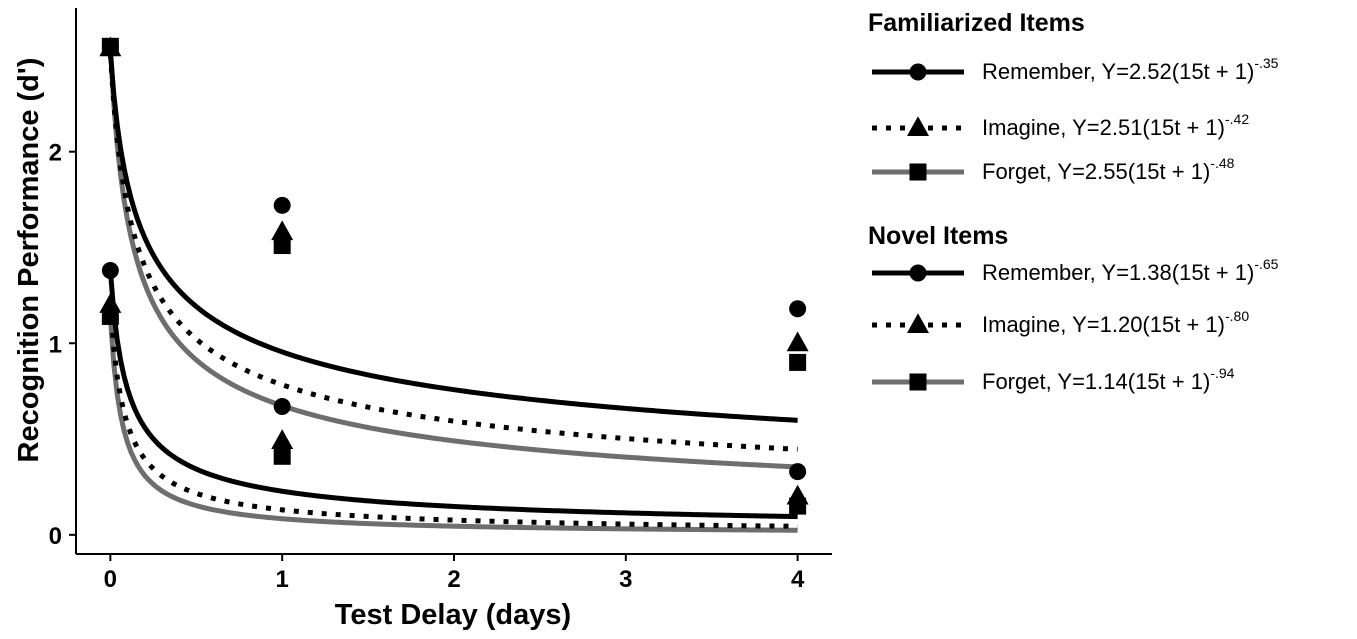 This screenshot has width=1357, height=639. What do you see at coordinates (1237, 316) in the screenshot?
I see `legend-exponent: -.80` at bounding box center [1237, 316].